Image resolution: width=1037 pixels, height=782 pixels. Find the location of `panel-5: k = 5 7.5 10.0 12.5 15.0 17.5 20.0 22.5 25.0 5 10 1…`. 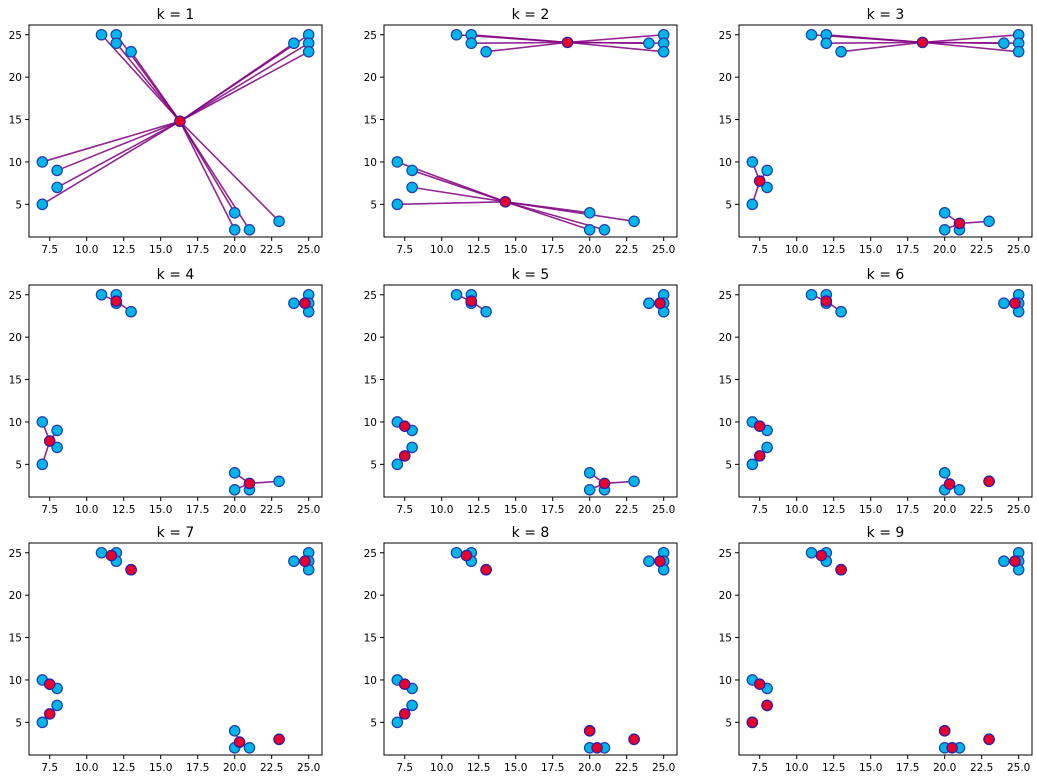

panel-5: k = 5 7.5 10.0 12.5 15.0 17.5 20.0 22.5 25.0 5 10 1… is located at coordinates (521, 391).